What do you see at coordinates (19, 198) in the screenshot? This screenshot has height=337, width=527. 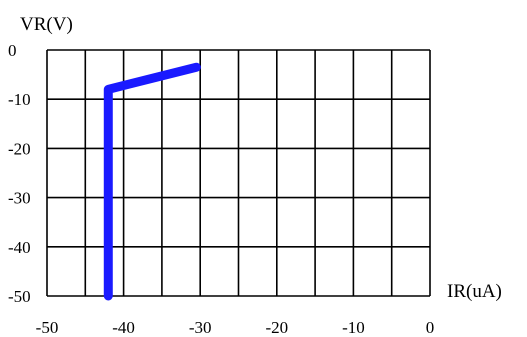 I see `y-tick-label: -30` at bounding box center [19, 198].